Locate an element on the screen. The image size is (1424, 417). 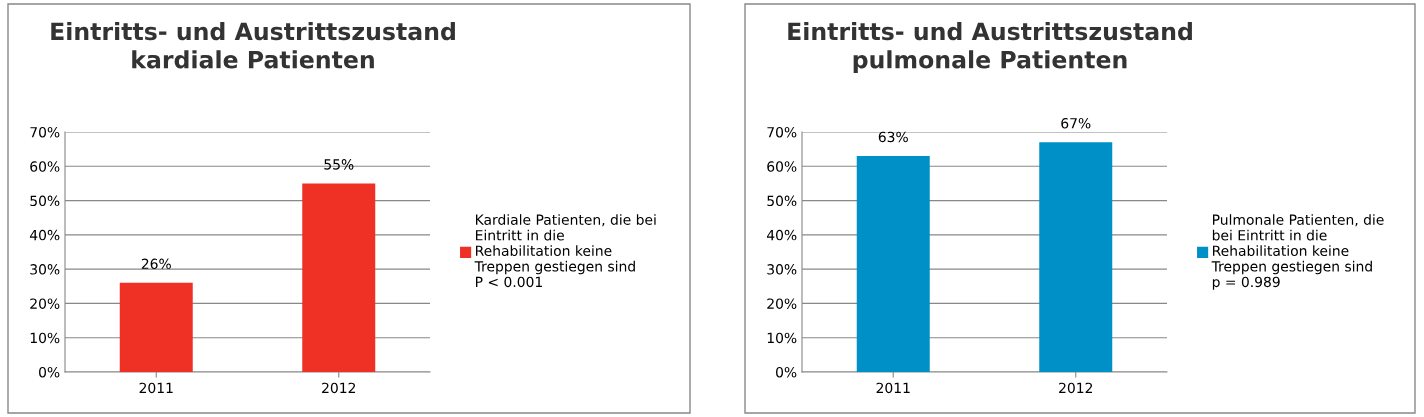
data-label: 63% is located at coordinates (893, 137).